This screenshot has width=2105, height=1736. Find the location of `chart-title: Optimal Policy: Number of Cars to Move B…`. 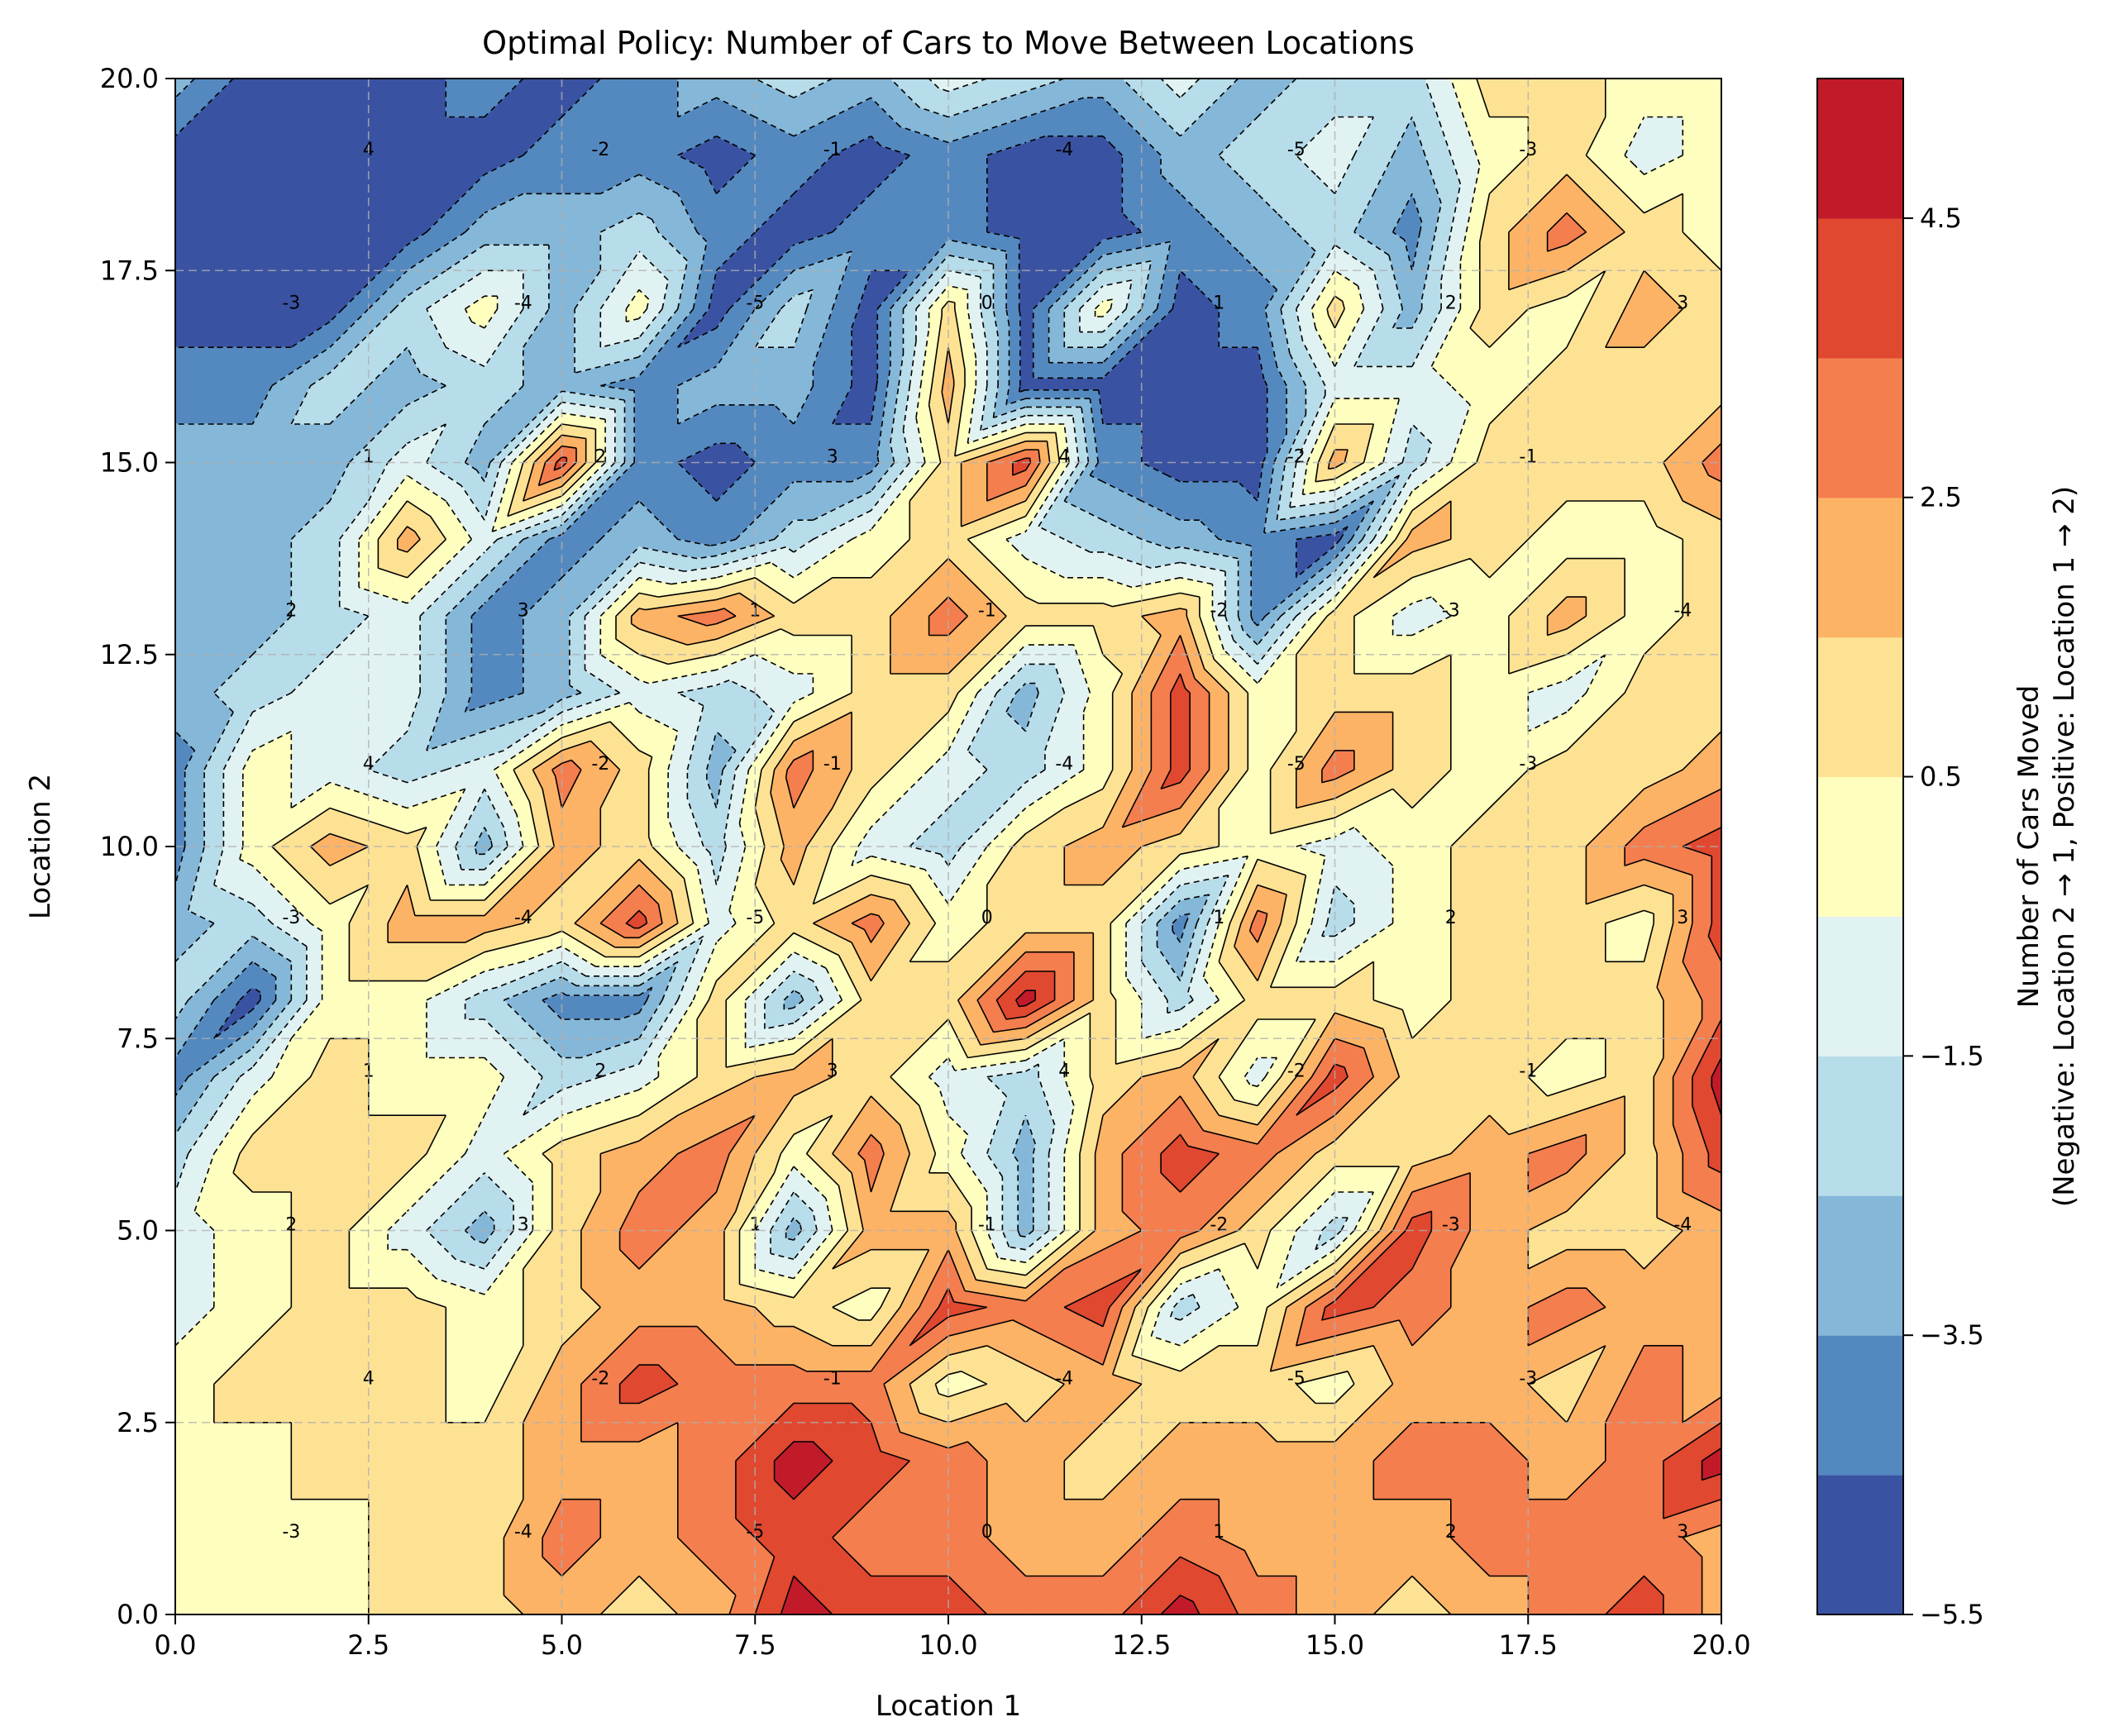

chart-title: Optimal Policy: Number of Cars to Move B… is located at coordinates (949, 43).